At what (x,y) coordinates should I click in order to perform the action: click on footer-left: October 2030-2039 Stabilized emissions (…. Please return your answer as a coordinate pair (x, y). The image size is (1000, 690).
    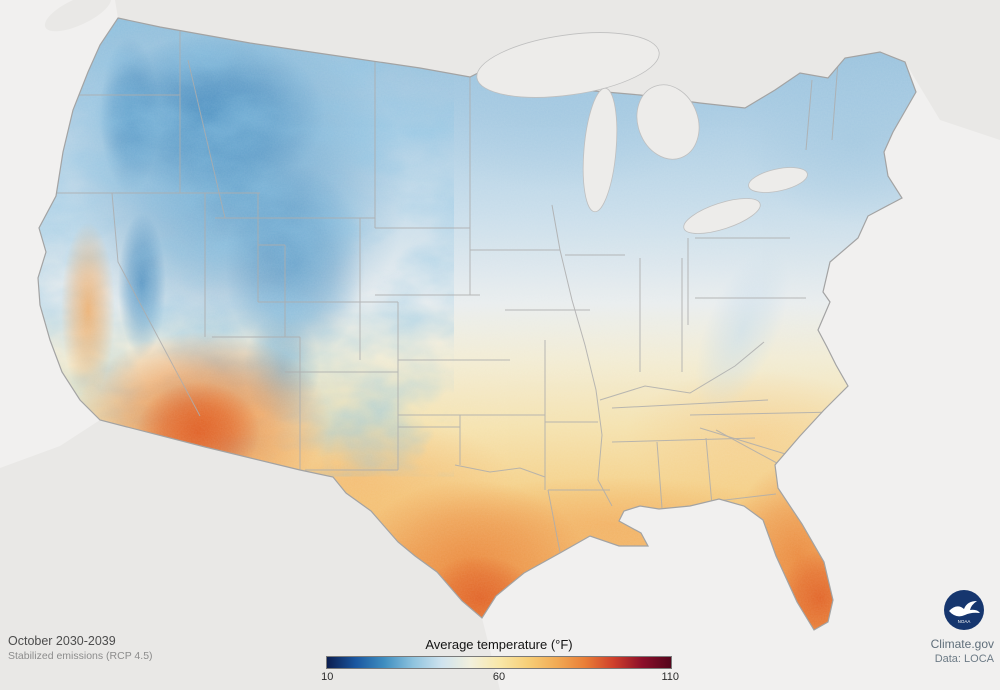
    Looking at the image, I should click on (80, 648).